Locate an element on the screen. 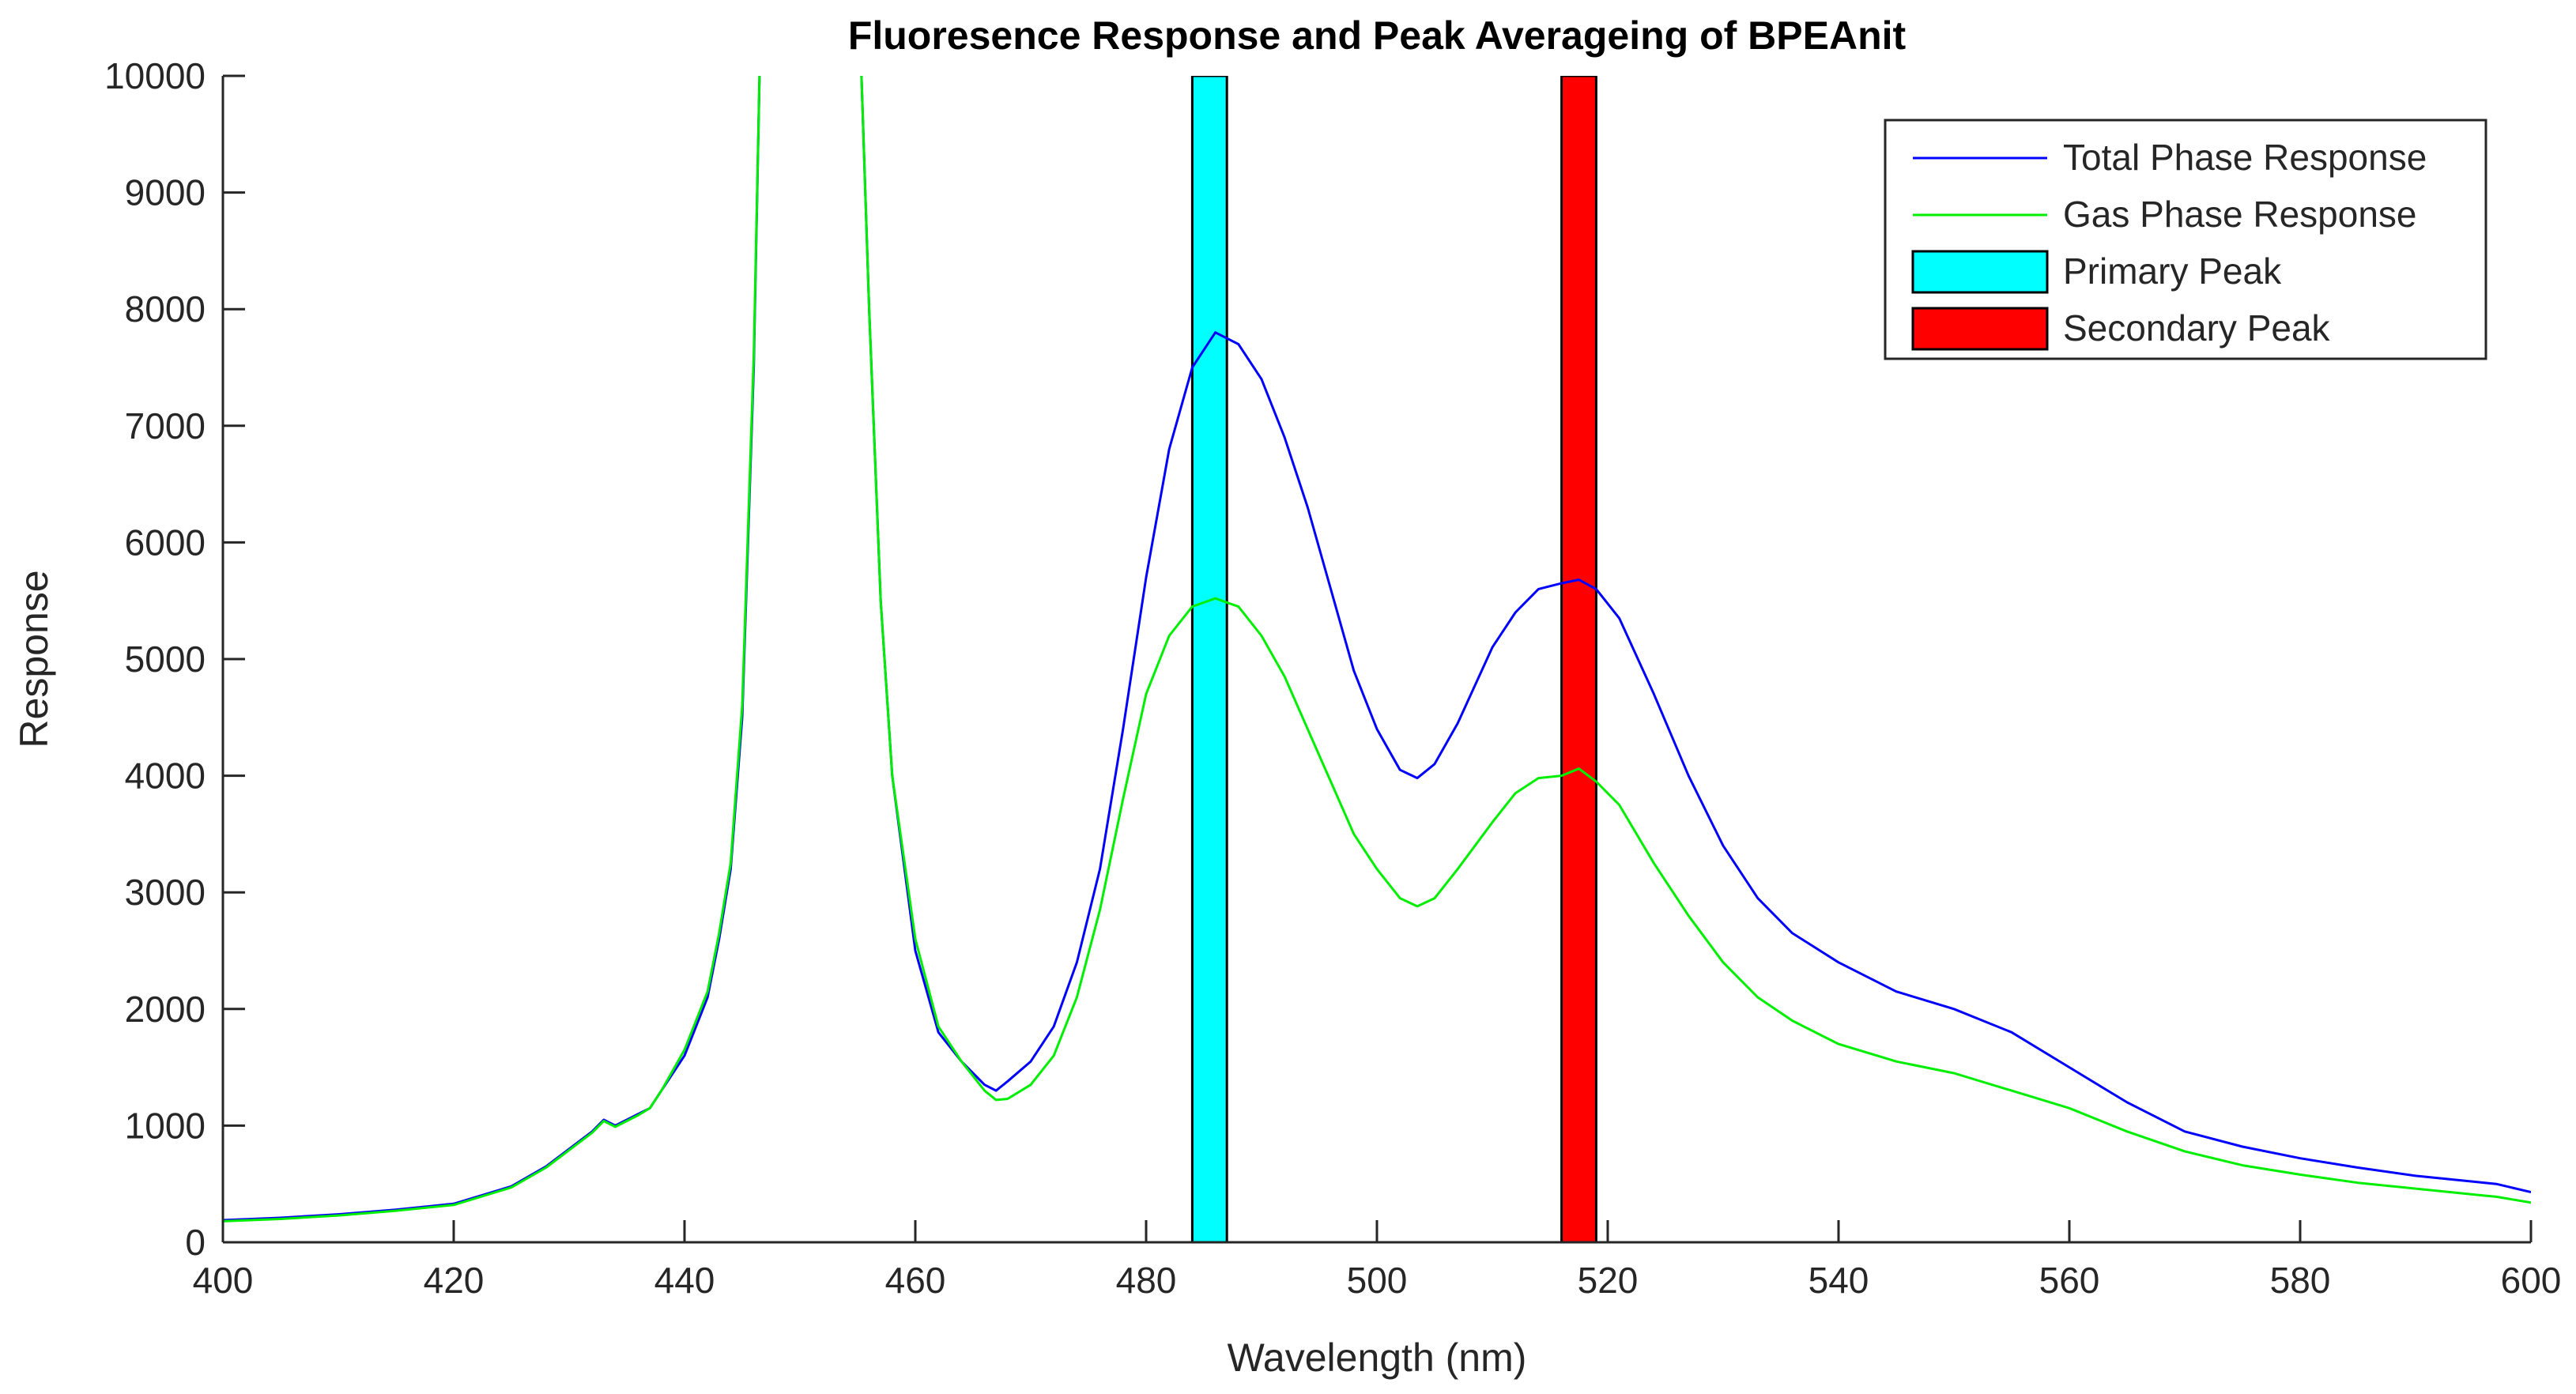 The height and width of the screenshot is (1394, 2576). band-primary-peak is located at coordinates (1209, 659).